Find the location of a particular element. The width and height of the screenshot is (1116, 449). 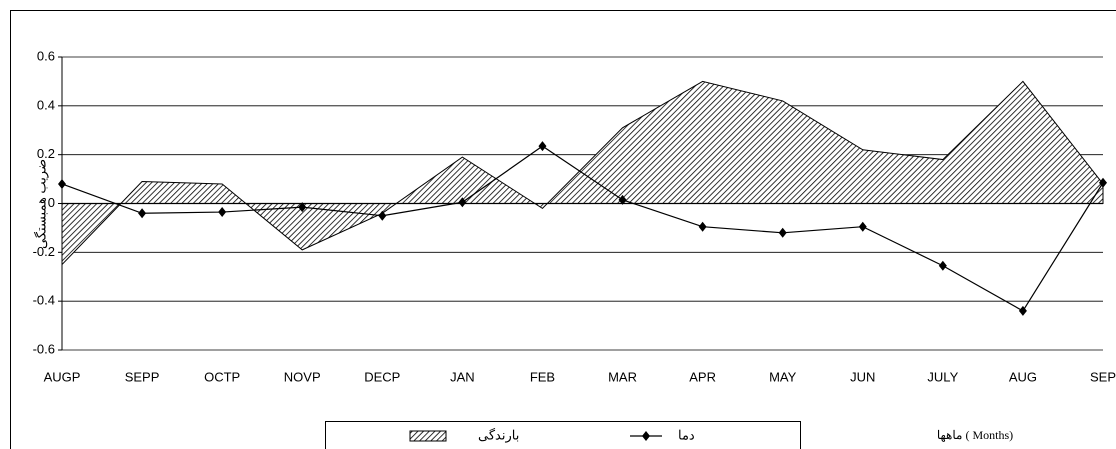

x-tick-label: DECP is located at coordinates (382, 376).